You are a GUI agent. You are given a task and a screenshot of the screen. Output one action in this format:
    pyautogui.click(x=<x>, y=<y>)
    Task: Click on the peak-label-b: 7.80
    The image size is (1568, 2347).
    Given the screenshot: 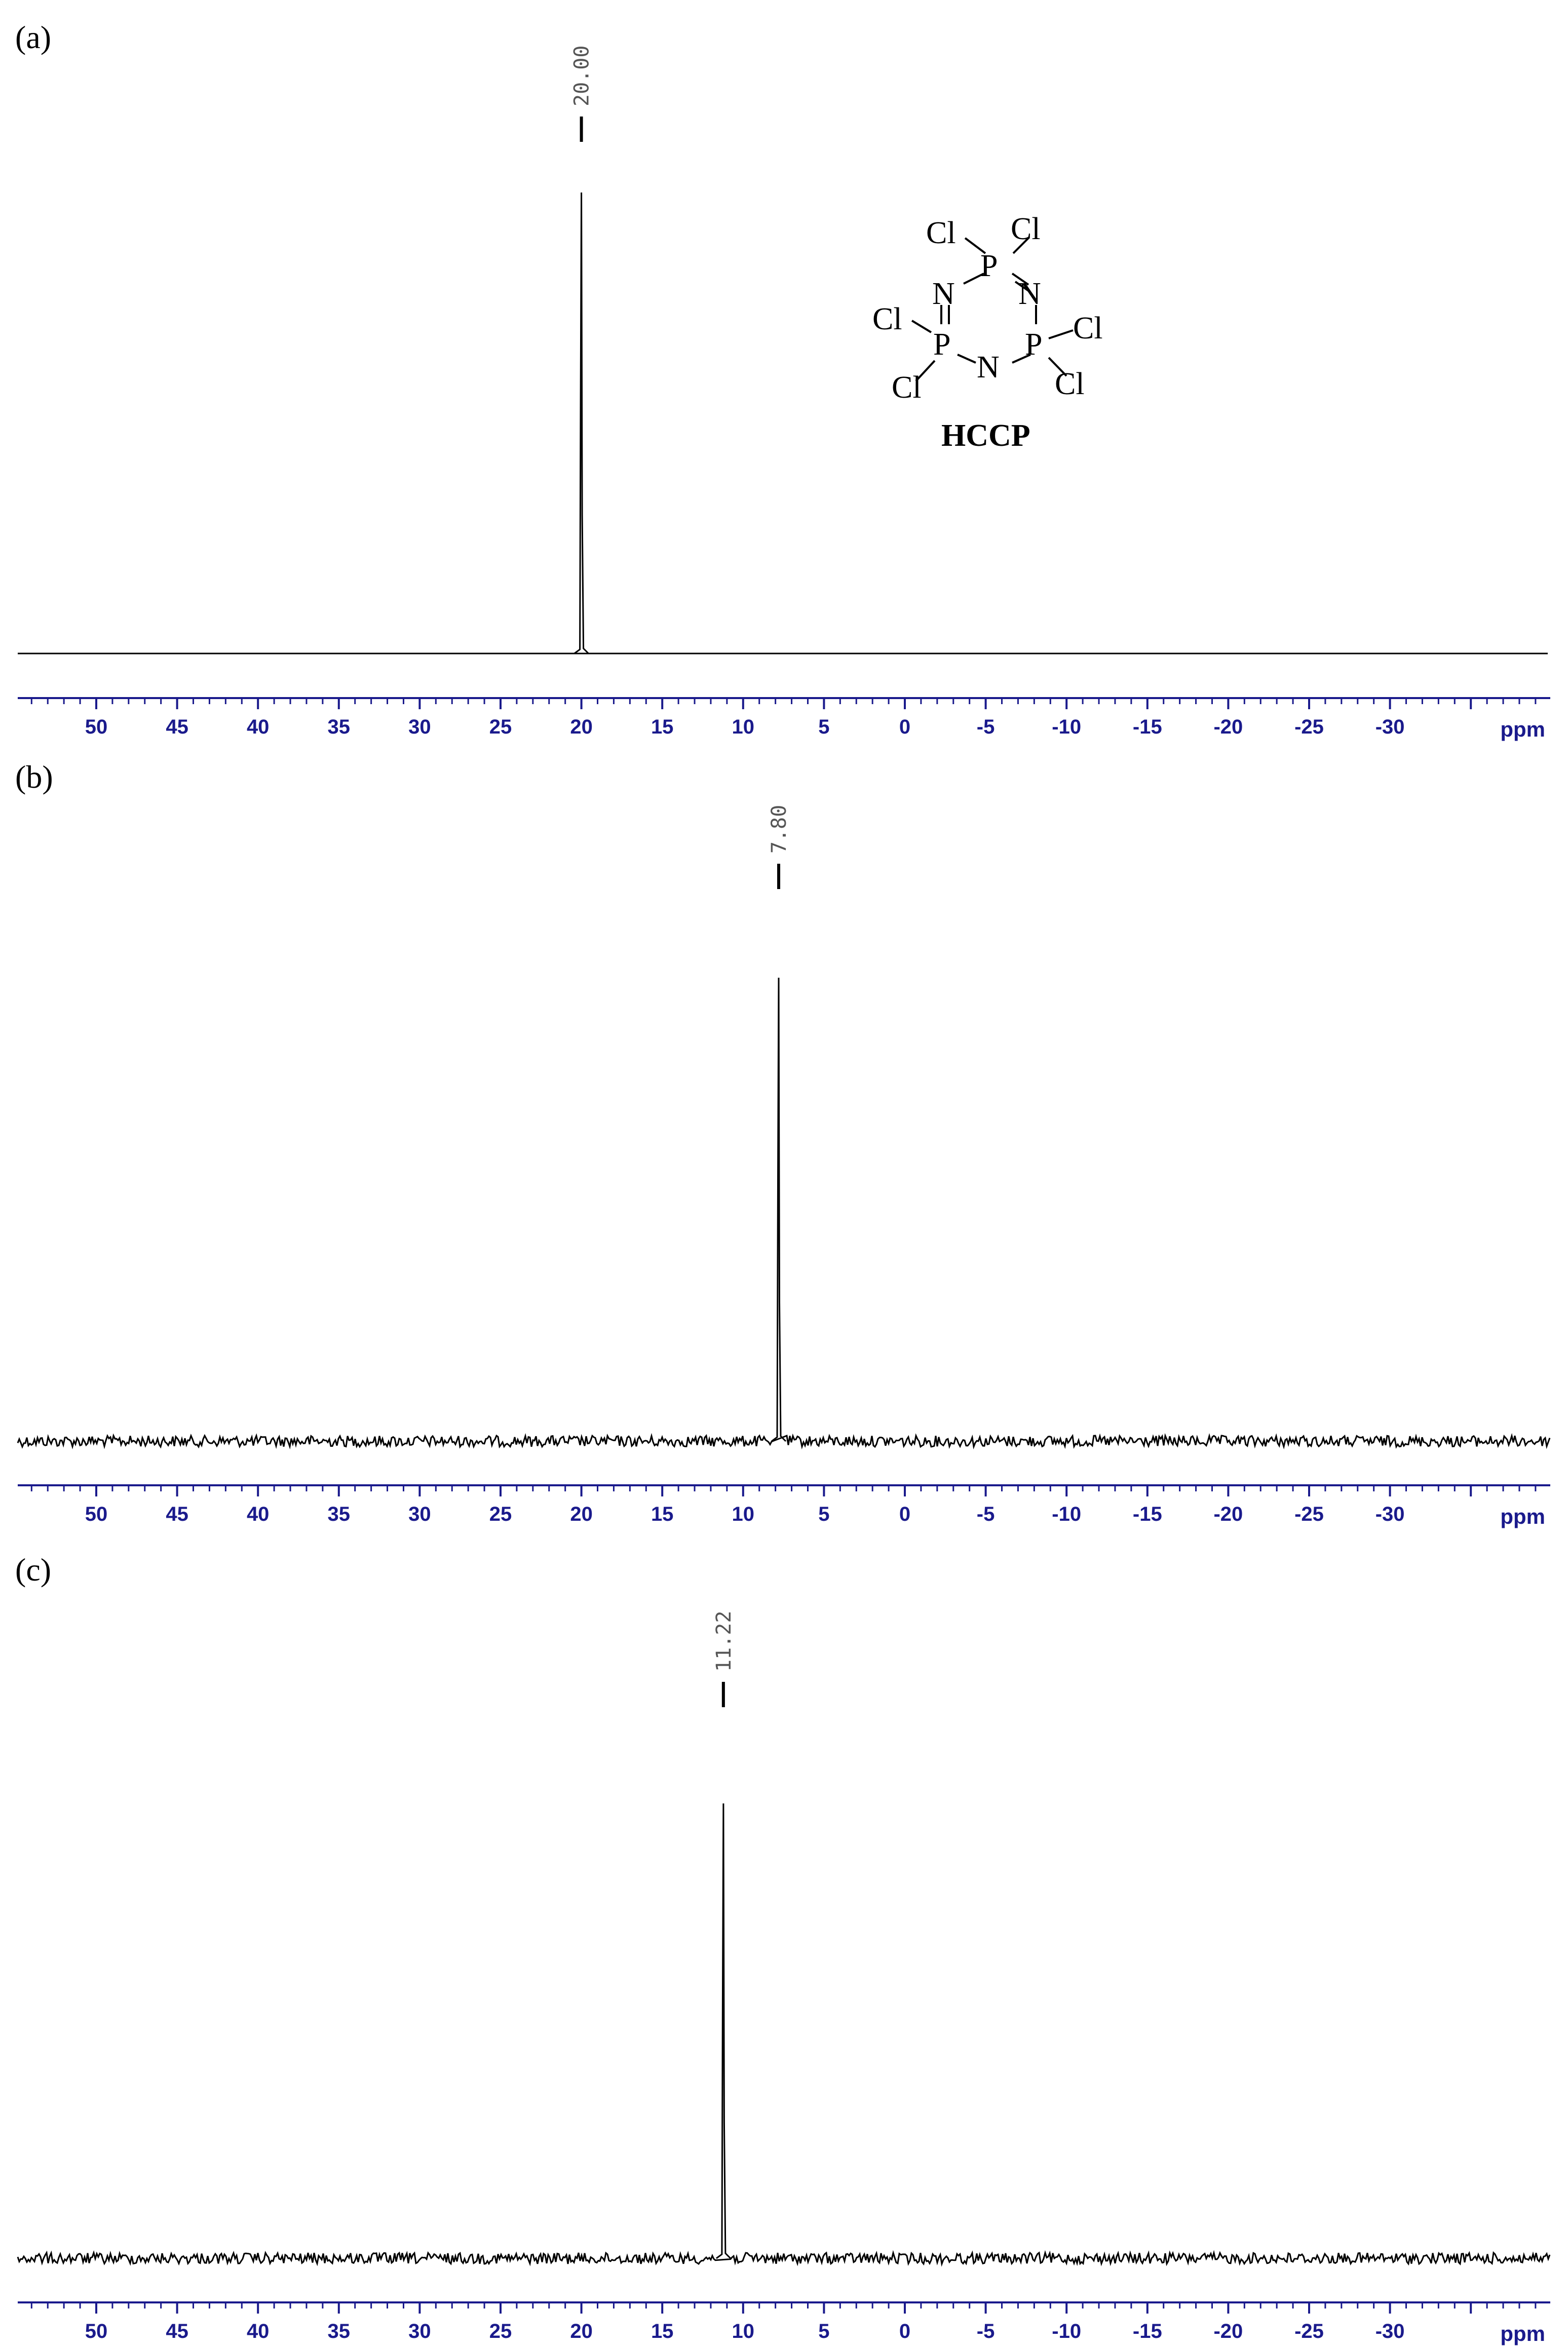 What is the action you would take?
    pyautogui.click(x=779, y=847)
    